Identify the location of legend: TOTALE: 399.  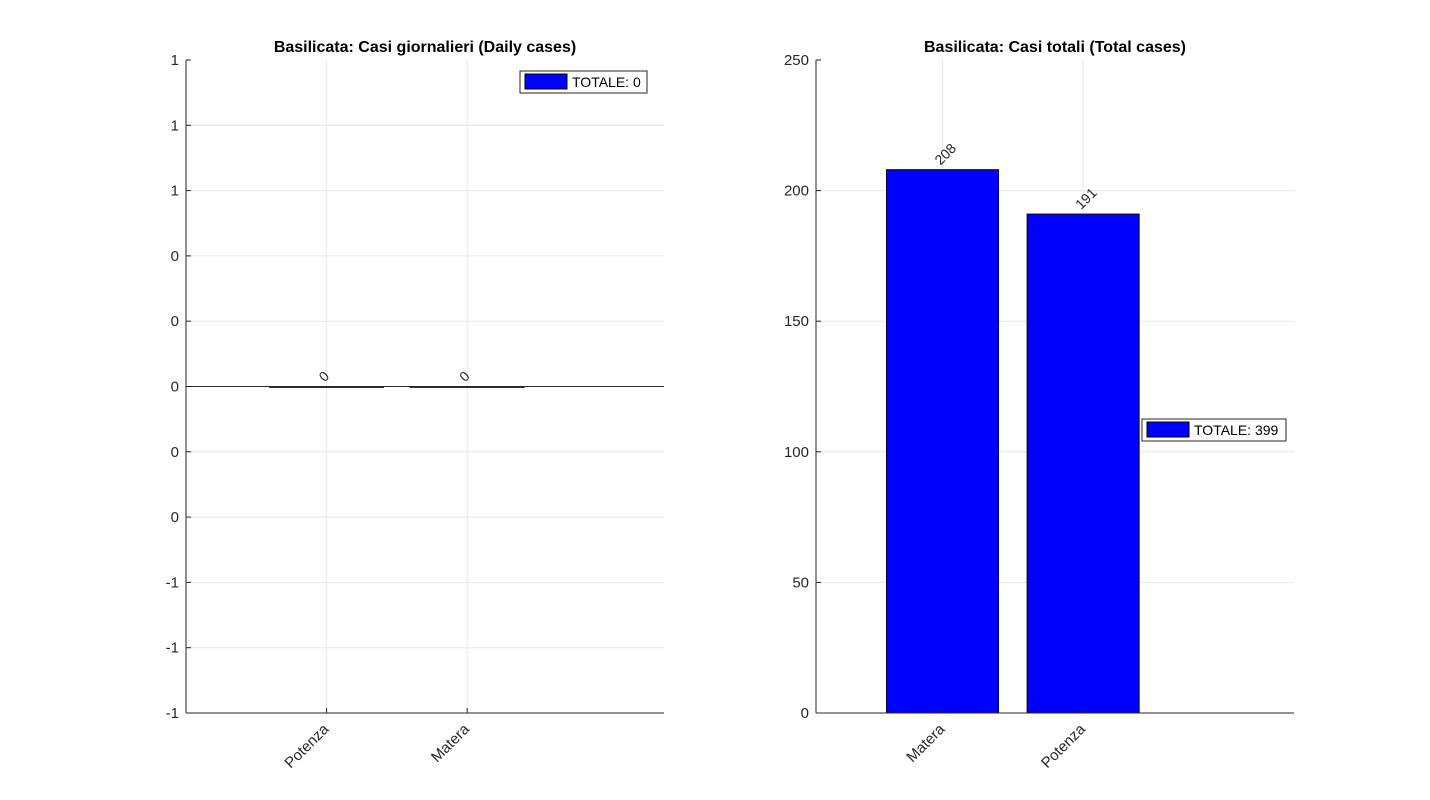
(1214, 430).